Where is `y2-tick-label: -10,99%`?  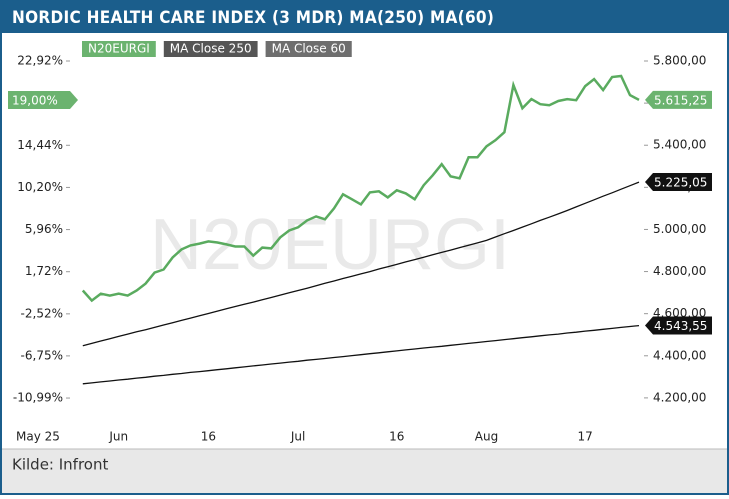 y2-tick-label: -10,99% is located at coordinates (38, 398).